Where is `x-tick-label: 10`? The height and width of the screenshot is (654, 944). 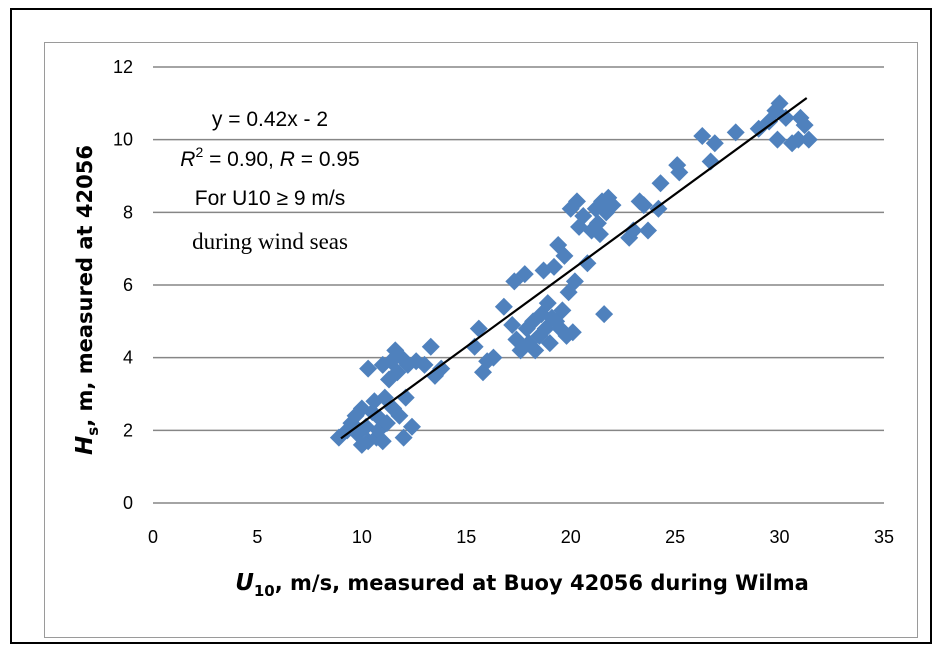
x-tick-label: 10 is located at coordinates (362, 537).